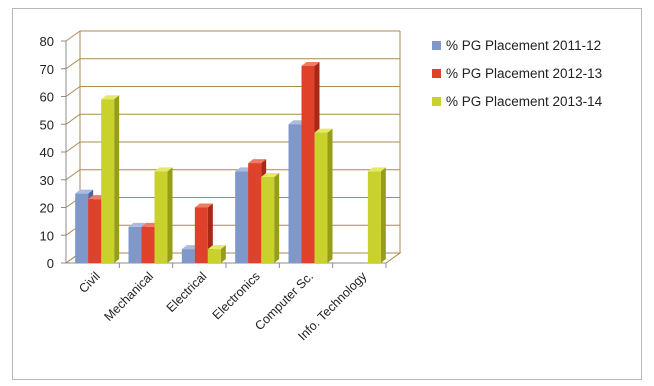 This screenshot has width=654, height=386. I want to click on y-tick-label: 30, so click(47, 180).